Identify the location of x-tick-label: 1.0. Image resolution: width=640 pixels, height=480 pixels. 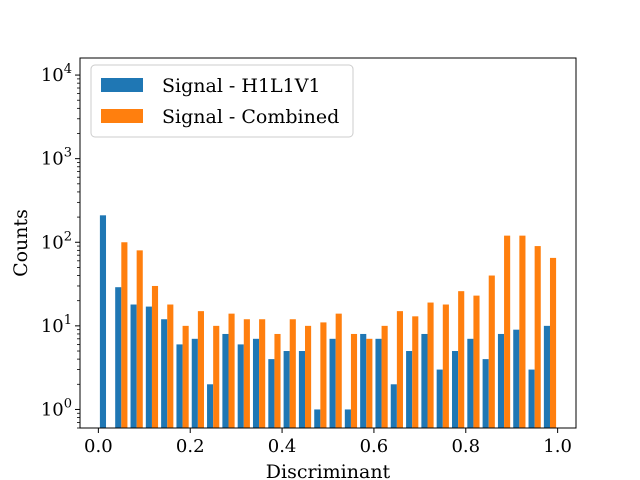
(557, 446).